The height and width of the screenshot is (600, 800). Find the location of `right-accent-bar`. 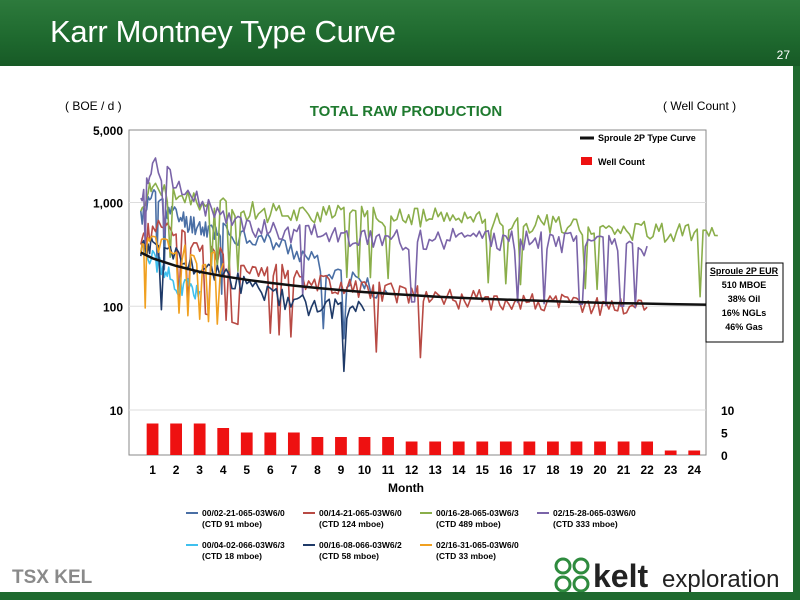

right-accent-bar is located at coordinates (796, 333).